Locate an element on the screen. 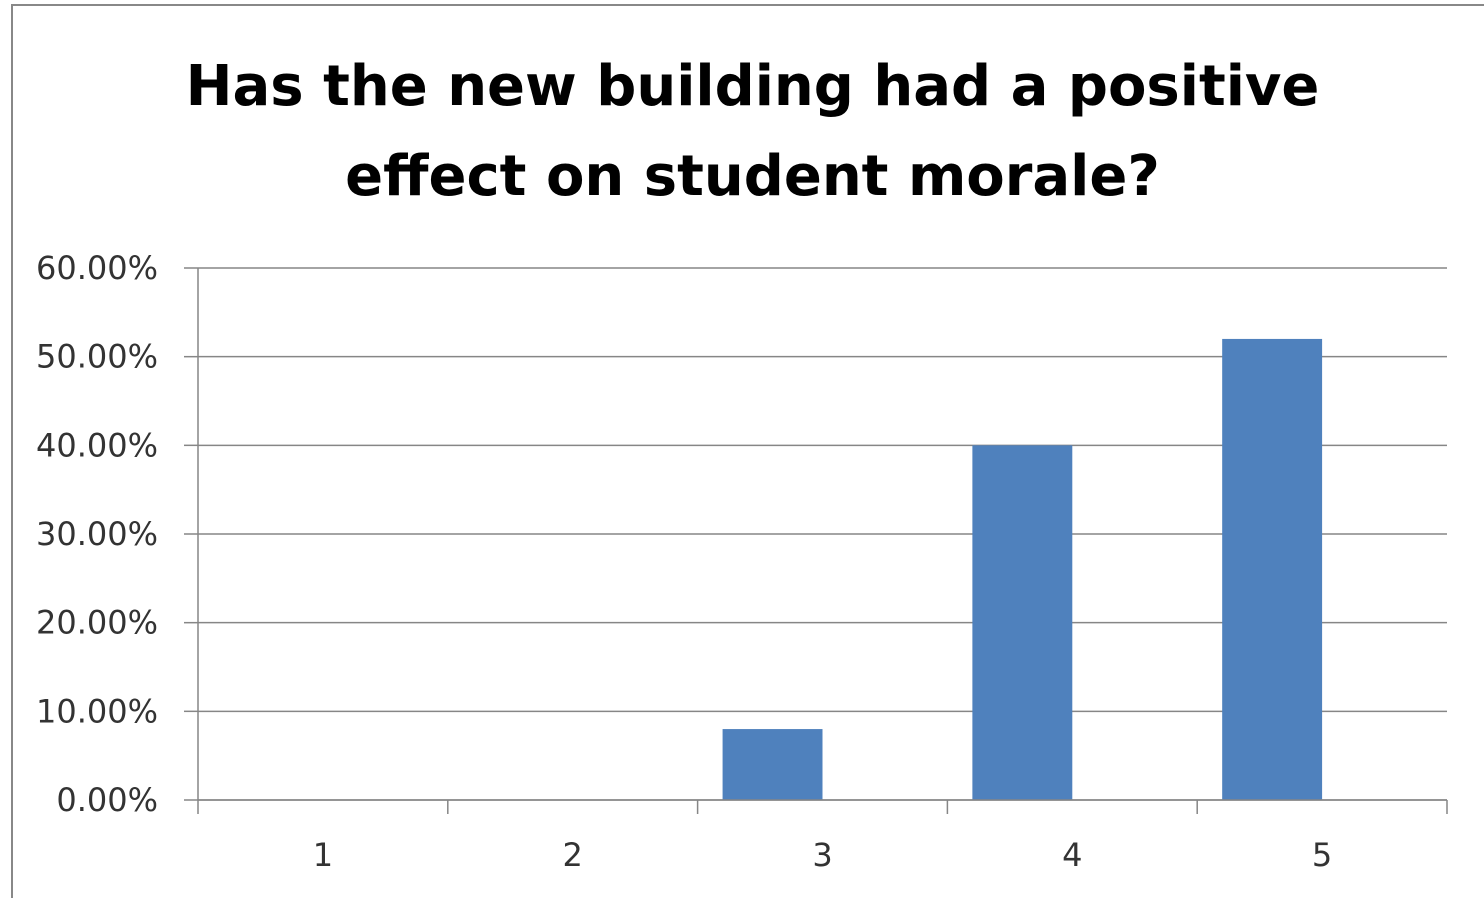 This screenshot has height=898, width=1484. y-tick-label: 60.00% is located at coordinates (97, 268).